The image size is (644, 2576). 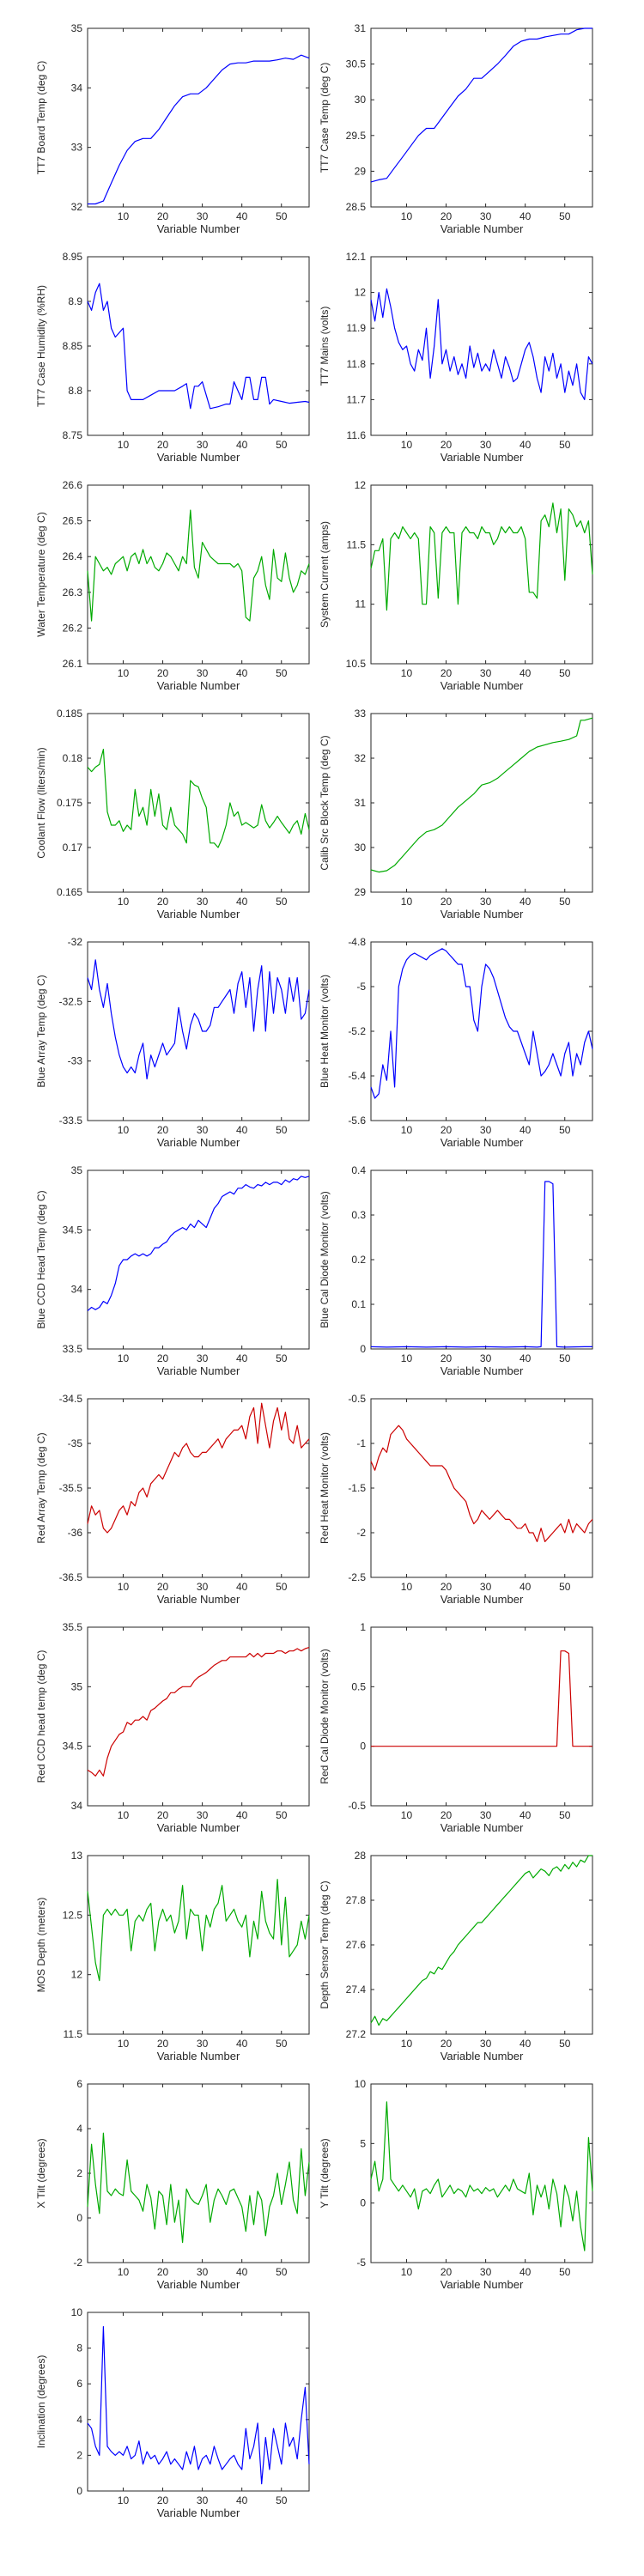 What do you see at coordinates (356, 1945) in the screenshot?
I see `y-tick-label: 27.6` at bounding box center [356, 1945].